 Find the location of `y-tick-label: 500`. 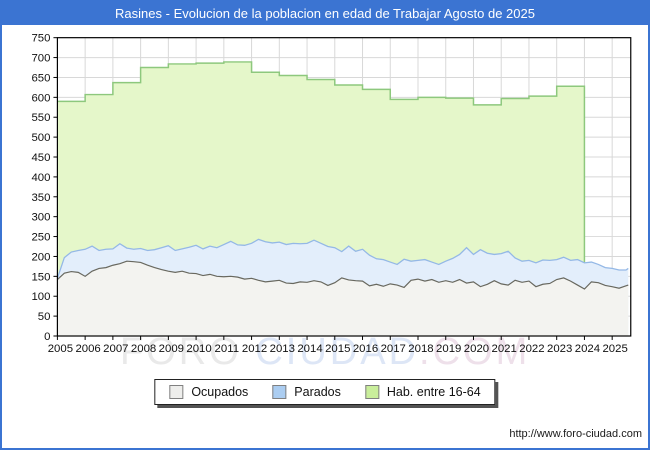

y-tick-label: 500 is located at coordinates (40, 138).